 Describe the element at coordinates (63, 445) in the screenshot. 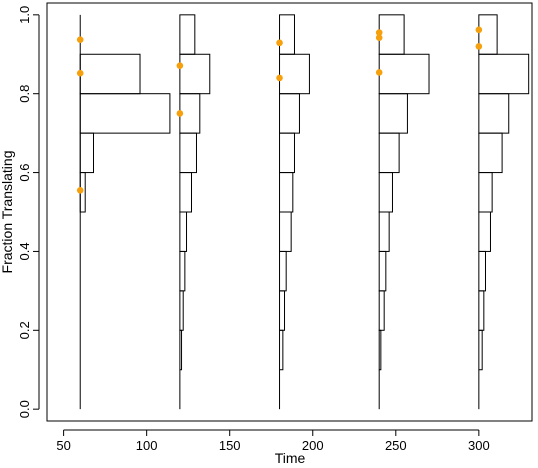

I see `x-tick-label-50: 50` at that location.